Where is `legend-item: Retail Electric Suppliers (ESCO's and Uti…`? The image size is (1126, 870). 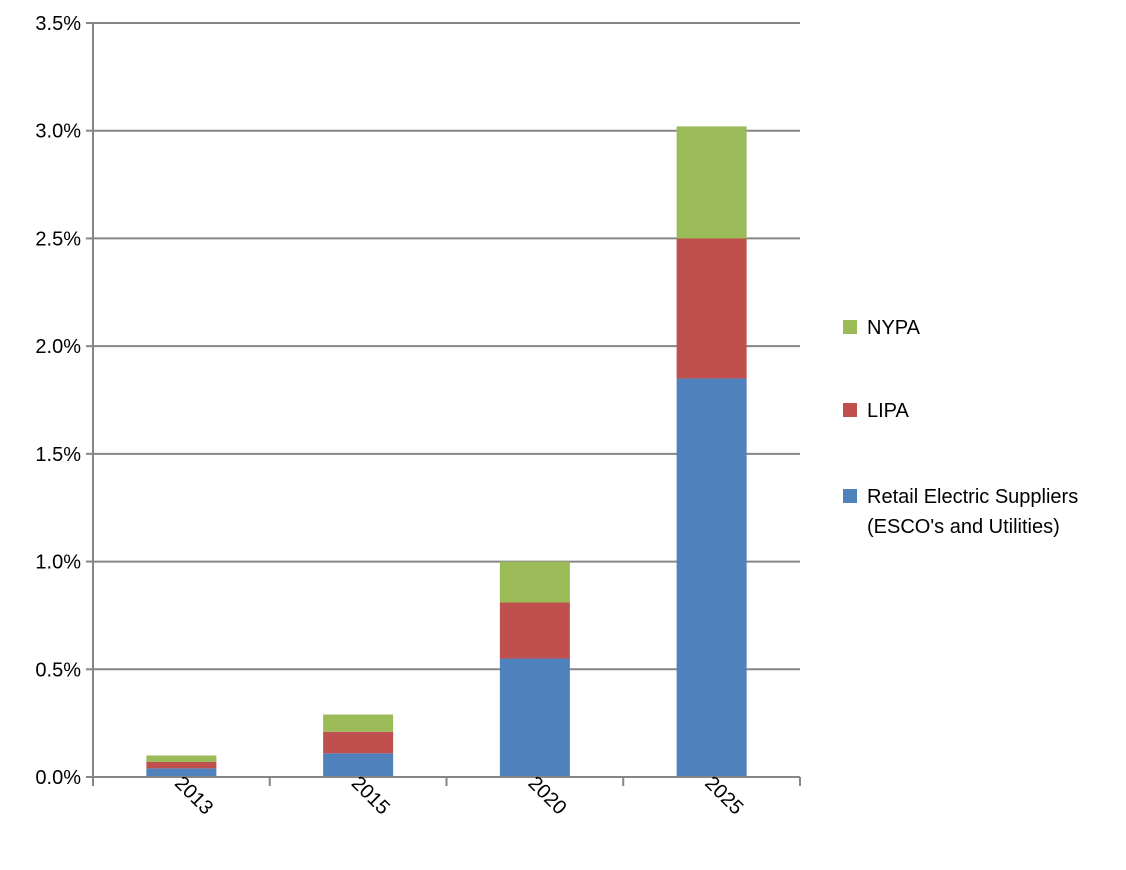
legend-item: Retail Electric Suppliers (ESCO's and Uti… is located at coordinates (960, 512).